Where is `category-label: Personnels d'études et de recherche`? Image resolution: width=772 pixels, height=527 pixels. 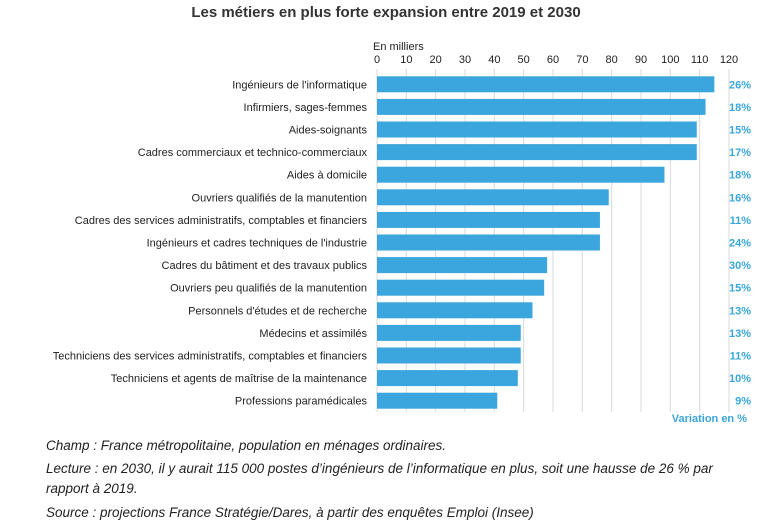 category-label: Personnels d'études et de recherche is located at coordinates (277, 311).